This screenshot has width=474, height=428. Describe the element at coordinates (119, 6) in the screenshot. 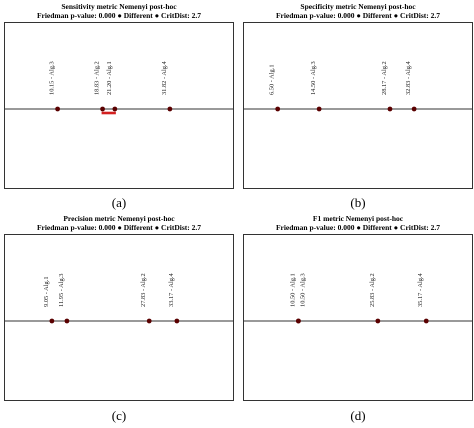

I see `chart-title: Sensitivity metric Nemenyi post-hoc` at that location.